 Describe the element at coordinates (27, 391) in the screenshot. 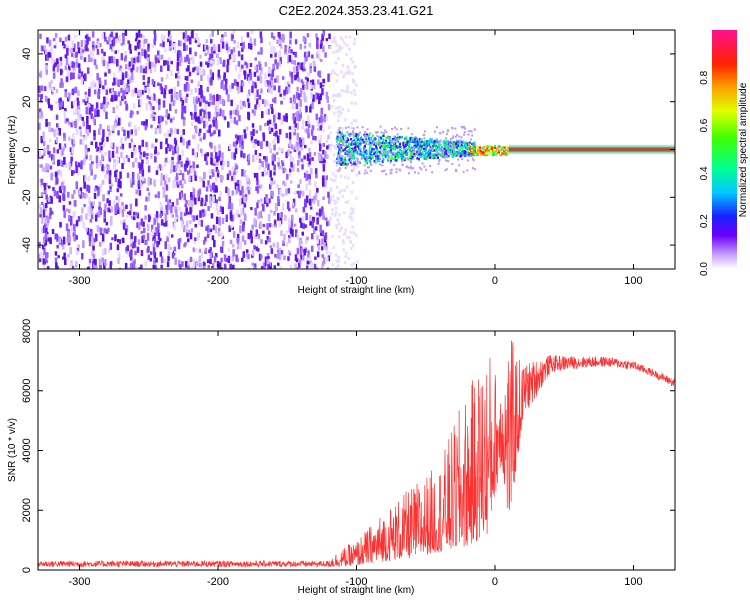

I see `snr-y-tick-label: 6000` at that location.